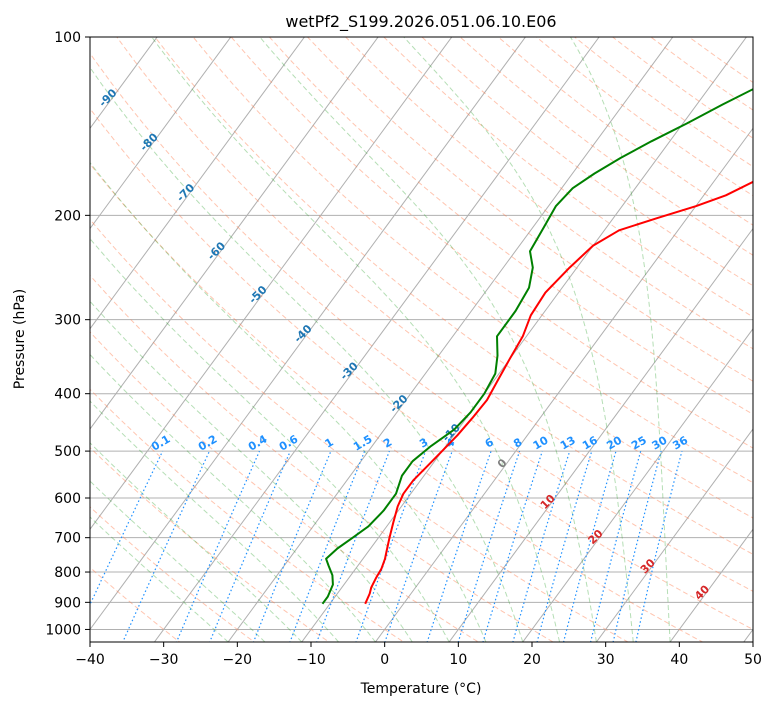 Image resolution: width=775 pixels, height=708 pixels. Describe the element at coordinates (67, 452) in the screenshot. I see `y-tick-label-500: 500` at that location.